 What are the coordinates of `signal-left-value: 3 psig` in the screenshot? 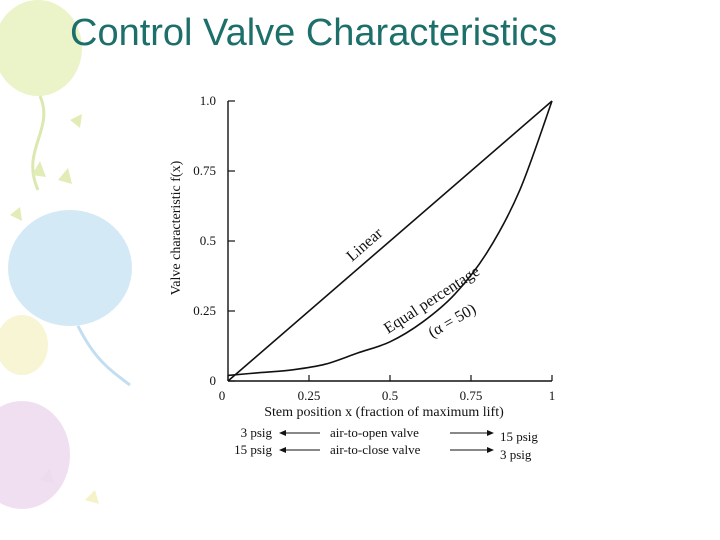 It's located at (257, 432).